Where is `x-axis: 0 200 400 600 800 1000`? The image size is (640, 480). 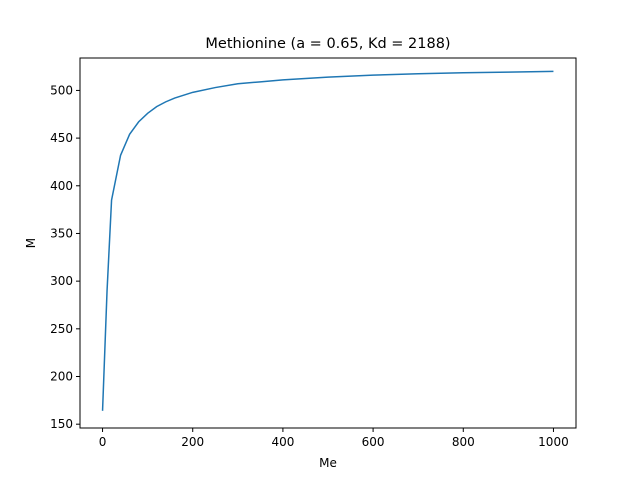 x-axis: 0 200 400 600 800 1000 is located at coordinates (334, 438).